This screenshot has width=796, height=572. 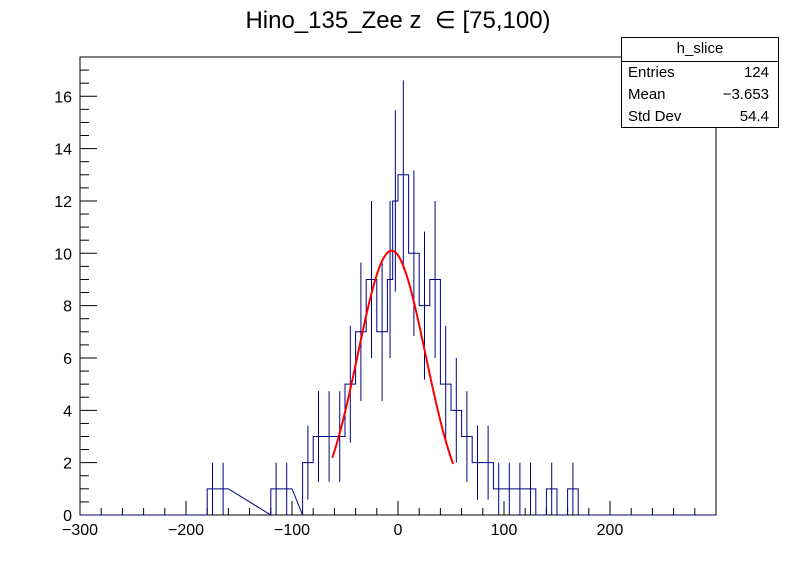 I want to click on stats-label: Entries, so click(x=651, y=72).